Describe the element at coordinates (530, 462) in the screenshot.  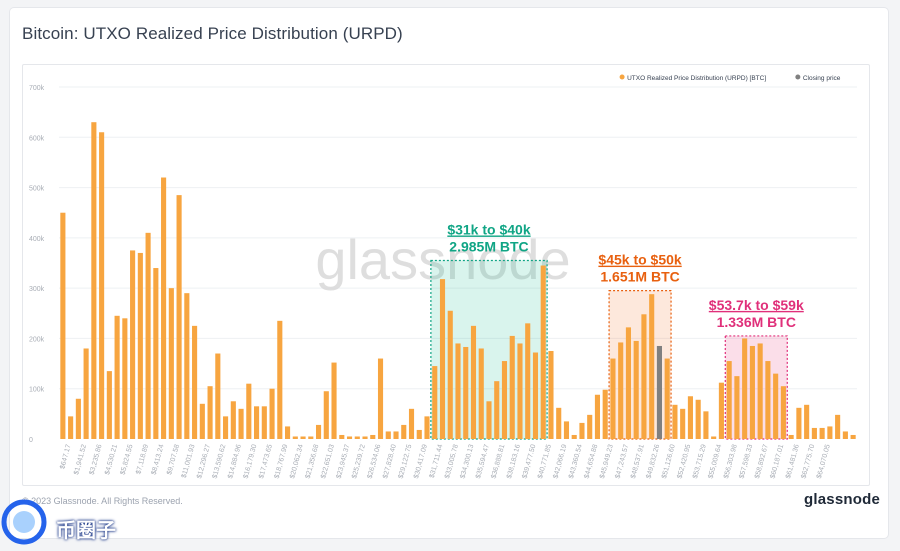
I see `x-tick-label: $39,477.50` at that location.